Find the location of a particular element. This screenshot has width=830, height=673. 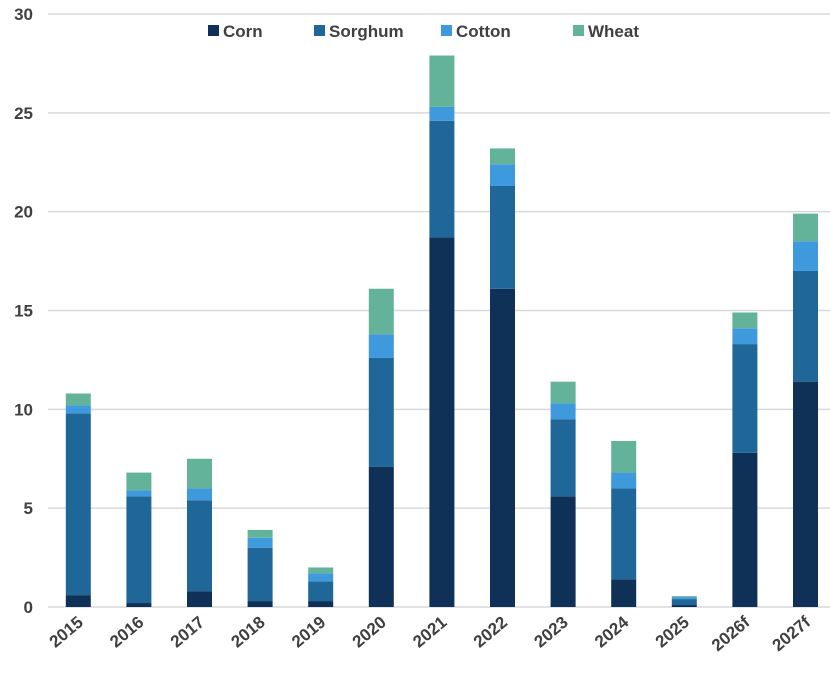

legend-label-sorghum: Sorghum is located at coordinates (366, 31).